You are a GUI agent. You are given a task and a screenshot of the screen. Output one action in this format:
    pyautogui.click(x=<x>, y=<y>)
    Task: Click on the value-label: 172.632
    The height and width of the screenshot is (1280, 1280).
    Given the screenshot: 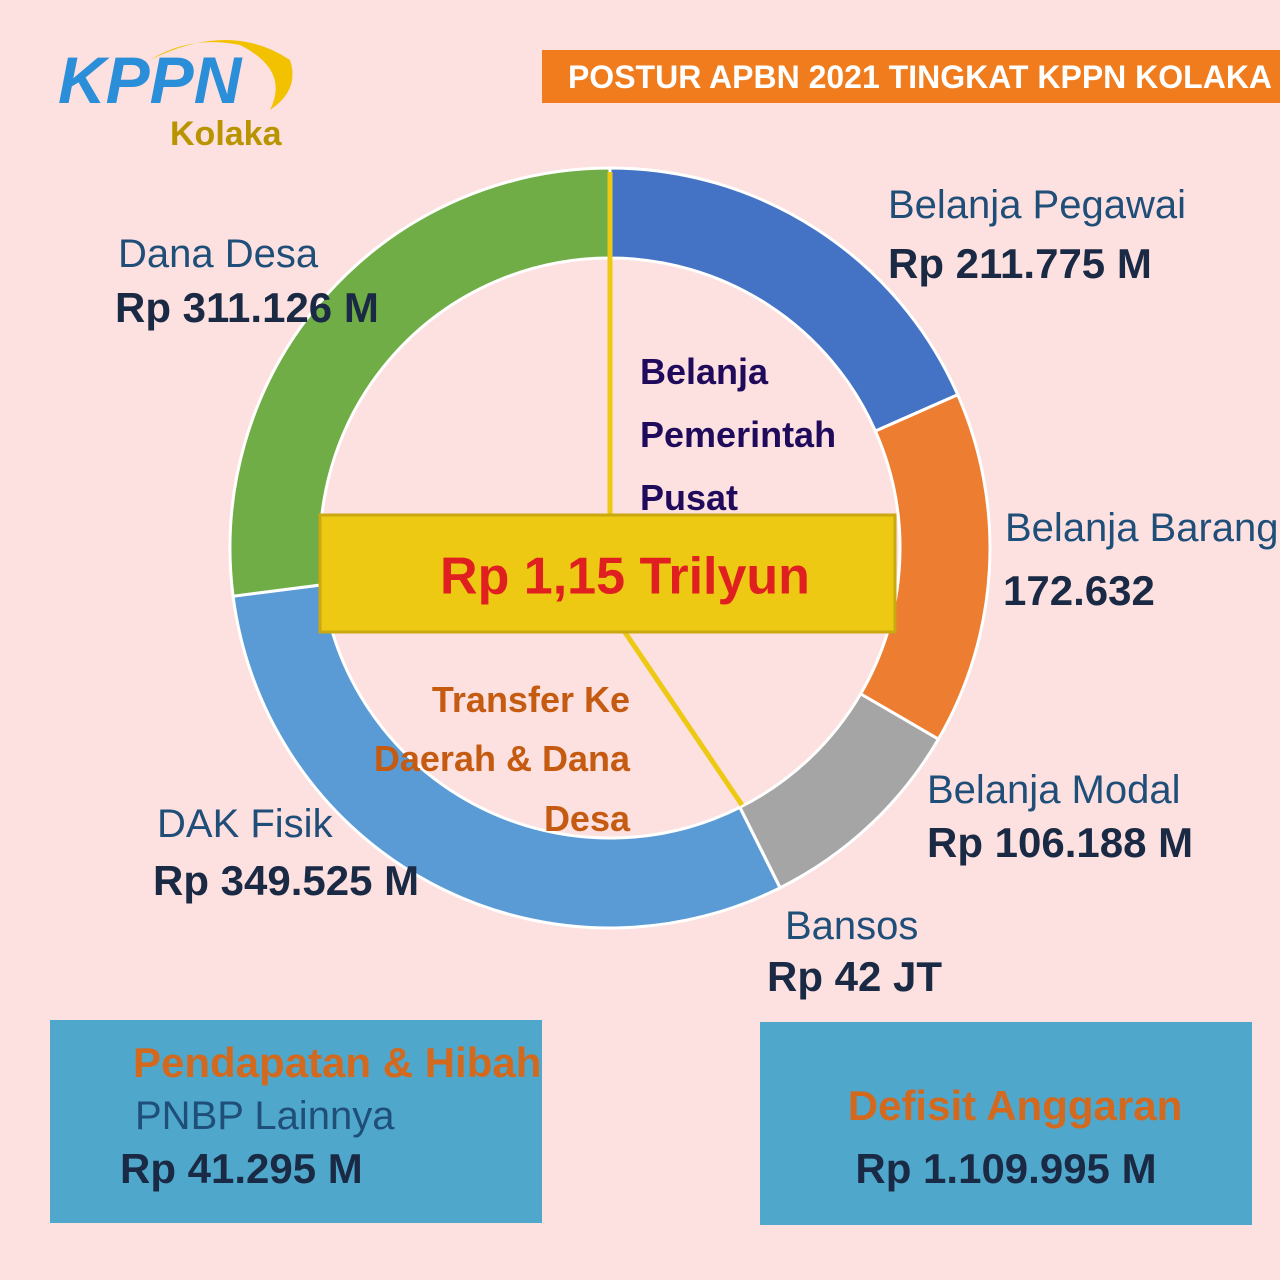 What is the action you would take?
    pyautogui.click(x=1079, y=590)
    